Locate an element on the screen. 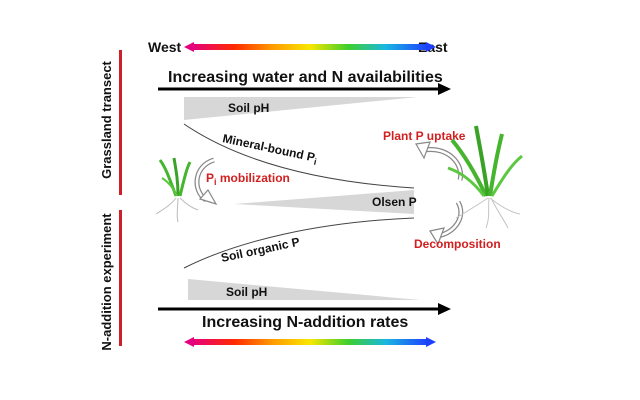 This screenshot has height=400, width=640. mineral-bound-curve is located at coordinates (299, 156).